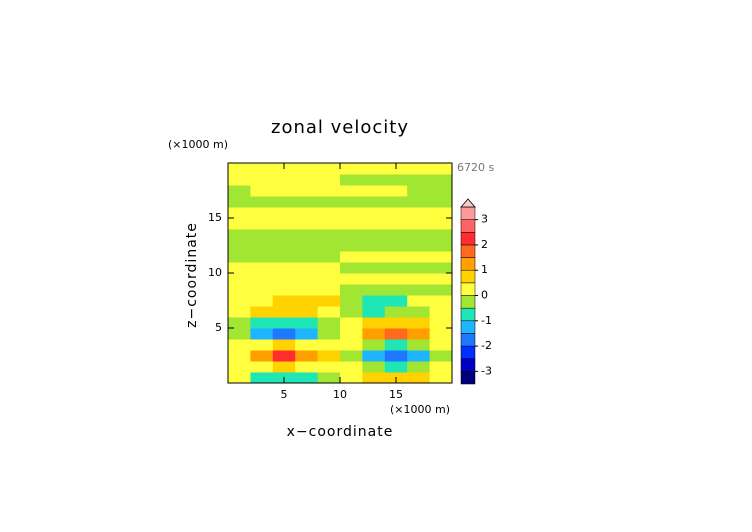 Image resolution: width=752 pixels, height=532 pixels. I want to click on x-tick-label: 15, so click(396, 394).